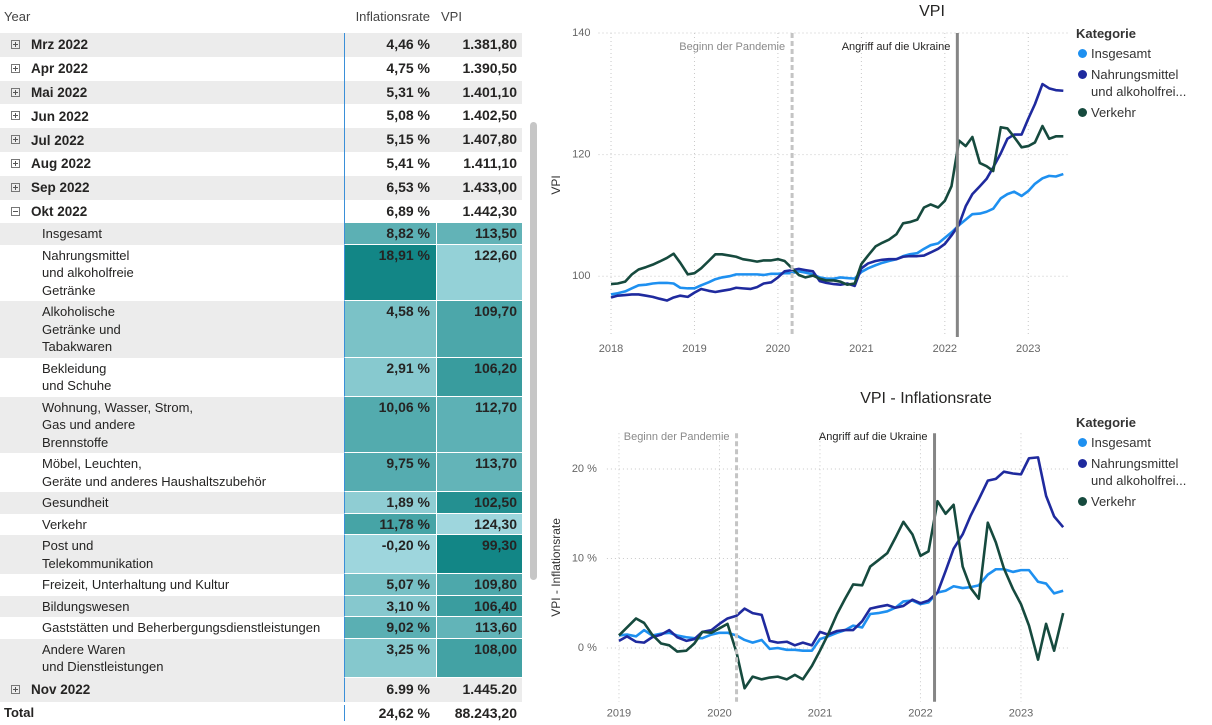  I want to click on vpi-cell: 106,20, so click(479, 377).